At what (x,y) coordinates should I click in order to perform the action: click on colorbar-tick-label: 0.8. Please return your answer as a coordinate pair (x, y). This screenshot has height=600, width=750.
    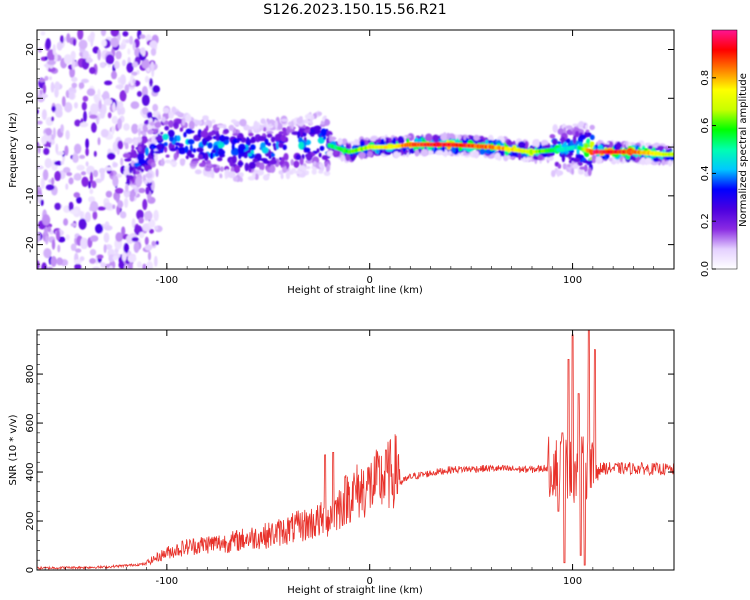
    Looking at the image, I should click on (705, 78).